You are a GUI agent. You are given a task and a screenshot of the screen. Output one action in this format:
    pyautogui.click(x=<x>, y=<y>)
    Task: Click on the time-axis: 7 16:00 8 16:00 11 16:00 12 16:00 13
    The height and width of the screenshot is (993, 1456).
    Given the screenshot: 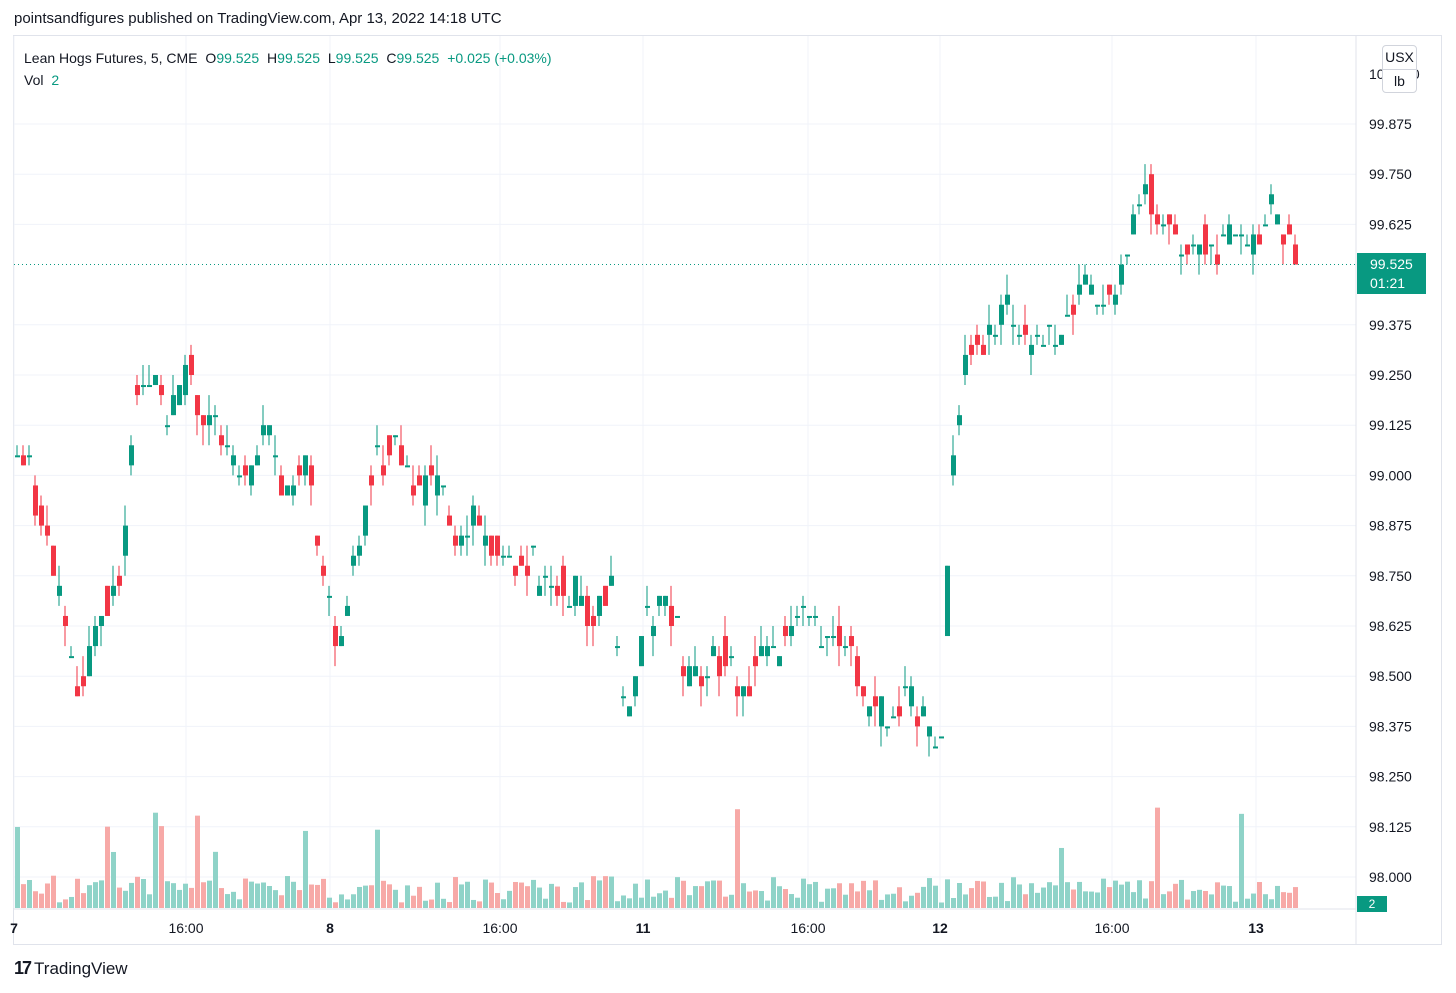 What is the action you would take?
    pyautogui.click(x=637, y=928)
    